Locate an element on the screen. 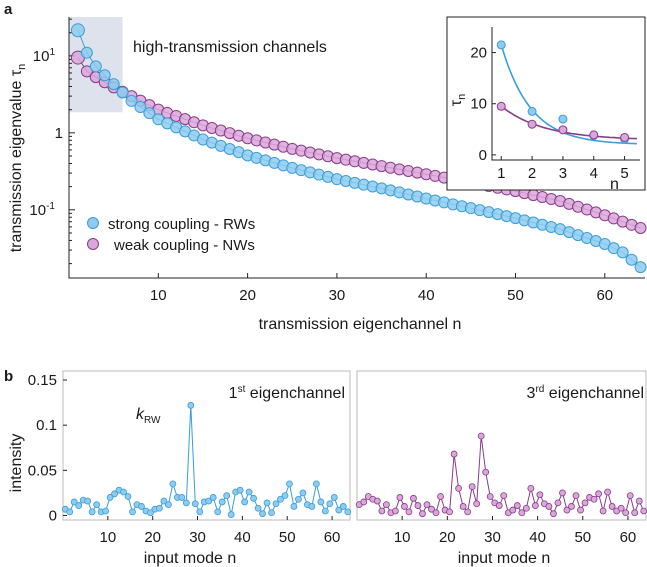 Image resolution: width=647 pixels, height=567 pixels. inset-xlabel: n is located at coordinates (614, 184).